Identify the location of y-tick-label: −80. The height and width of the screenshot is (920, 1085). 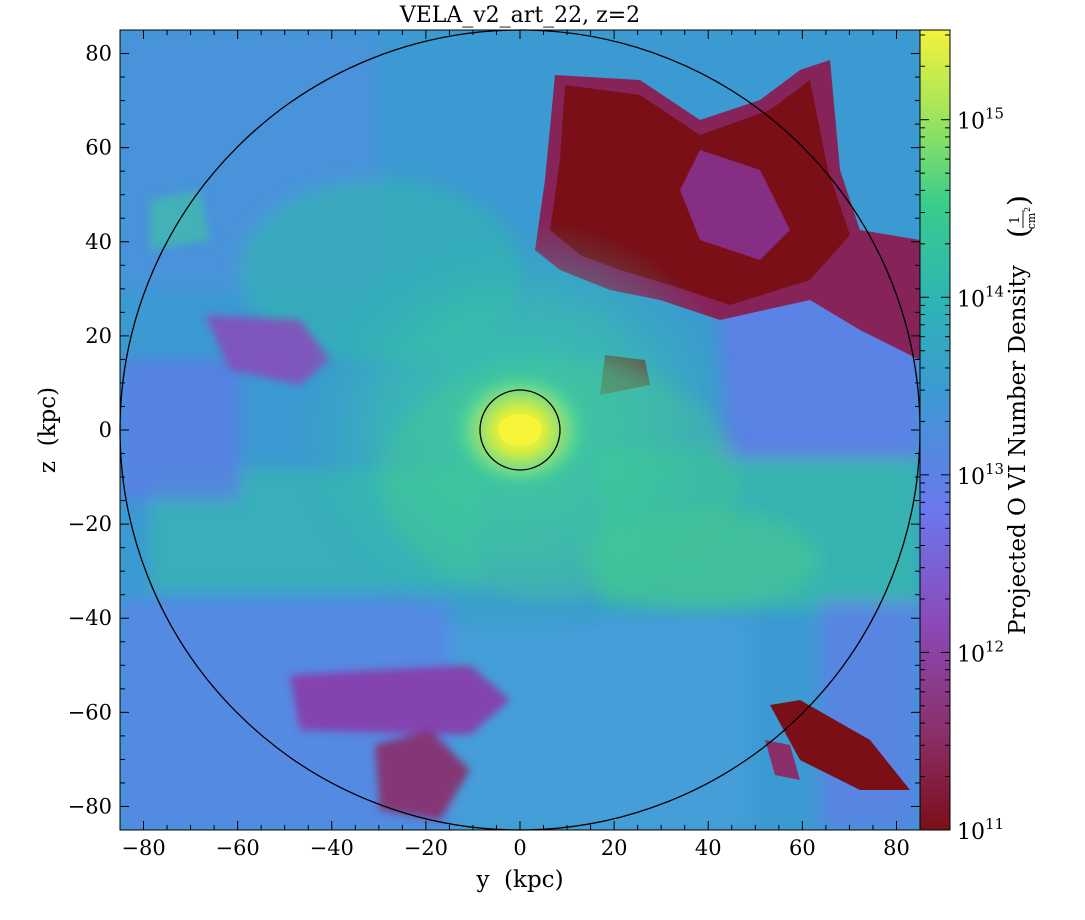
(90, 806).